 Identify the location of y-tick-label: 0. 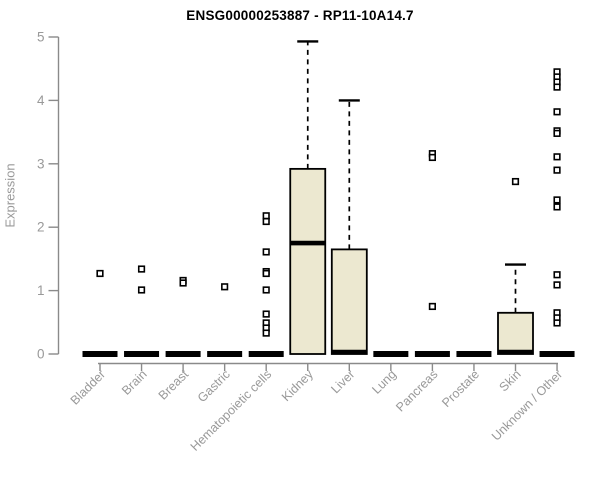
(41, 354).